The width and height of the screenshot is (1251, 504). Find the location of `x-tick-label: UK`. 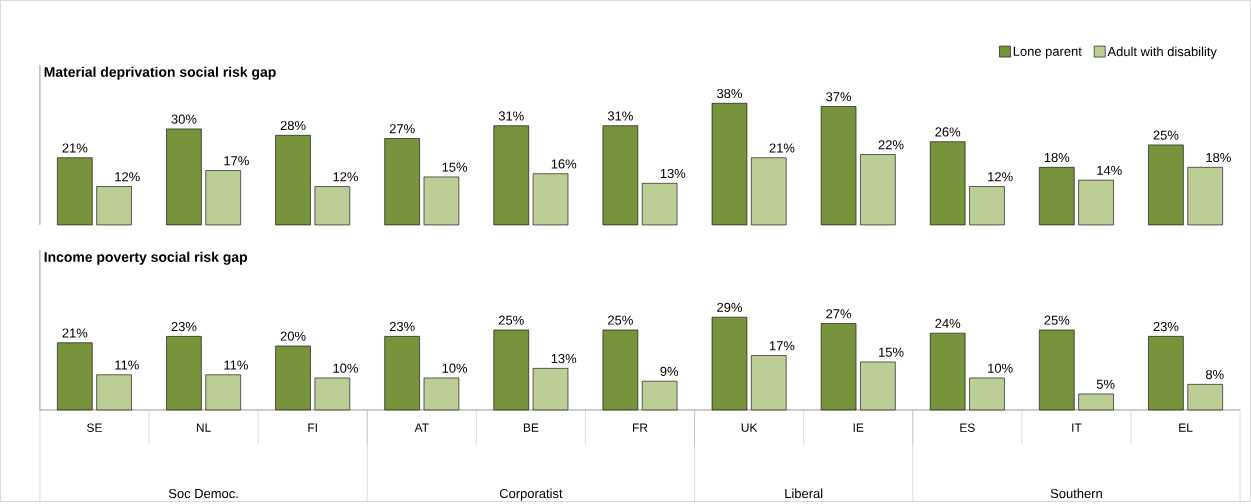

x-tick-label: UK is located at coordinates (749, 427).